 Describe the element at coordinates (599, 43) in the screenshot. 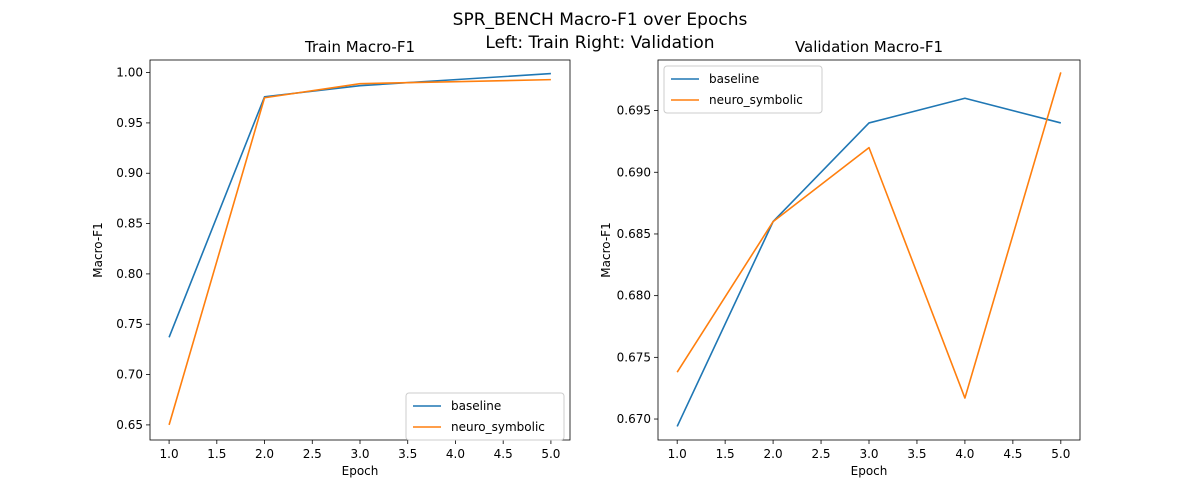

I see `figure-suptitle-line2: Left: Train Right: Validation` at that location.